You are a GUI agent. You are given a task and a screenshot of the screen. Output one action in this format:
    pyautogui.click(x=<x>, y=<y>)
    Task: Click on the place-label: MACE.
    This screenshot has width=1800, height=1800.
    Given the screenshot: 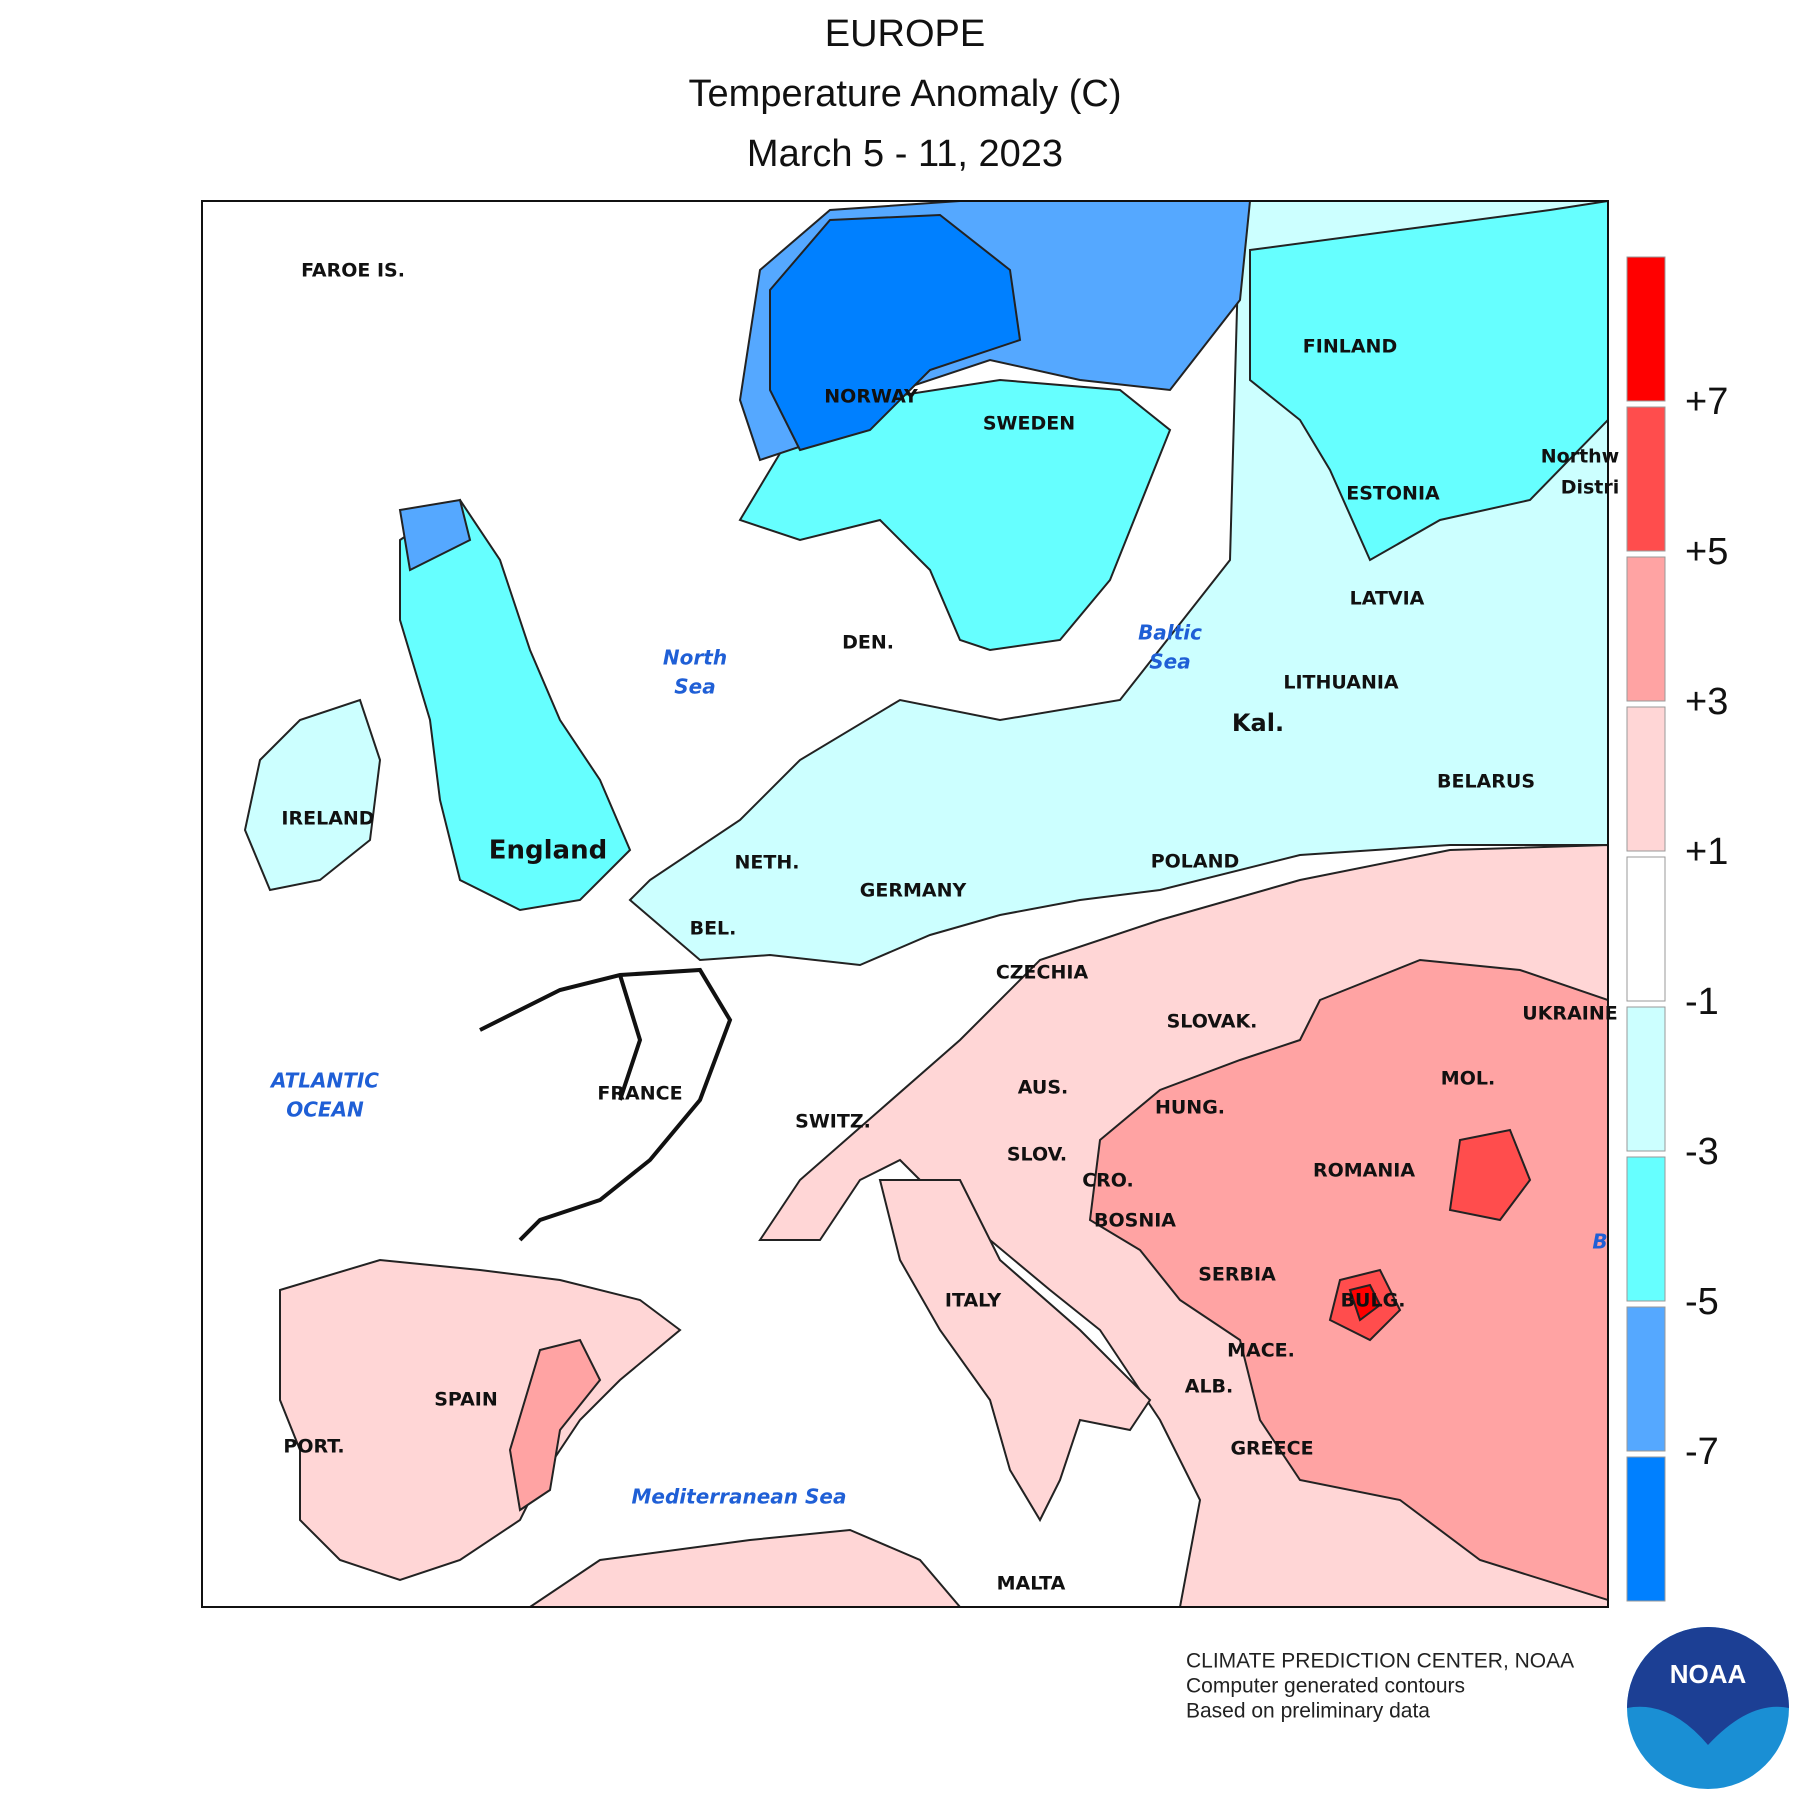 What is the action you would take?
    pyautogui.click(x=1261, y=1351)
    